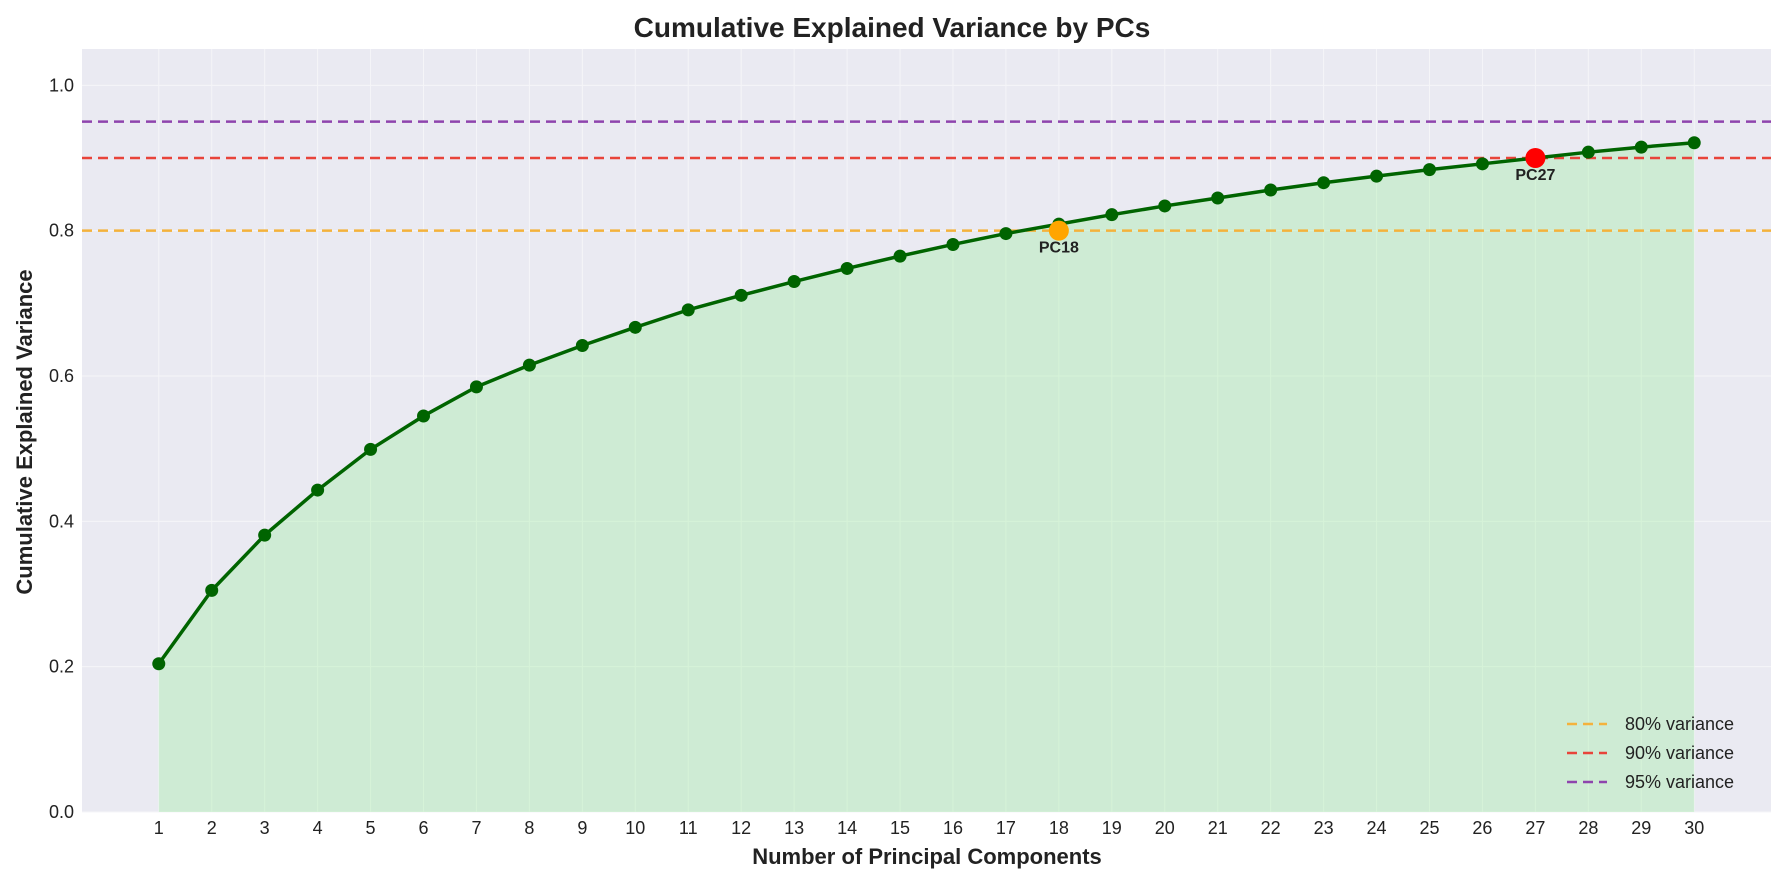 Image resolution: width=1785 pixels, height=884 pixels. I want to click on x-tick-label: 10, so click(635, 828).